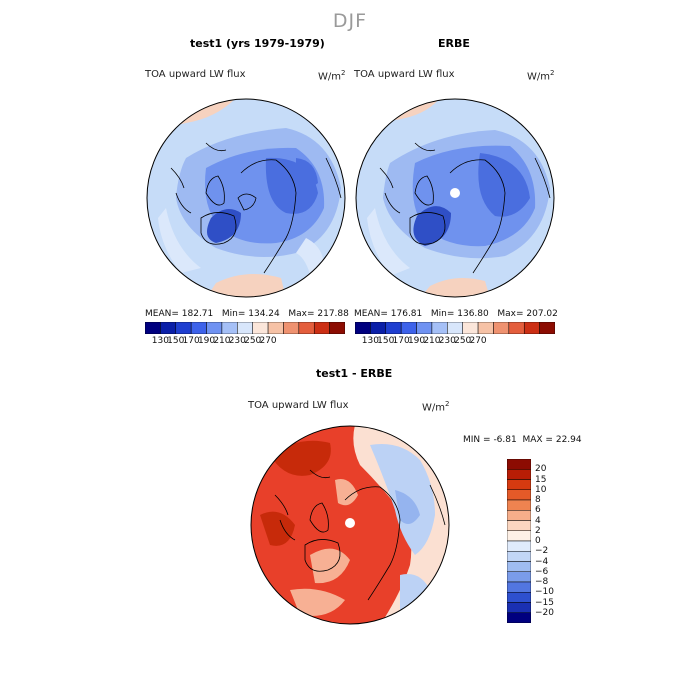 The image size is (700, 700). Describe the element at coordinates (542, 571) in the screenshot. I see `colorbar-tick-label: −6` at that location.